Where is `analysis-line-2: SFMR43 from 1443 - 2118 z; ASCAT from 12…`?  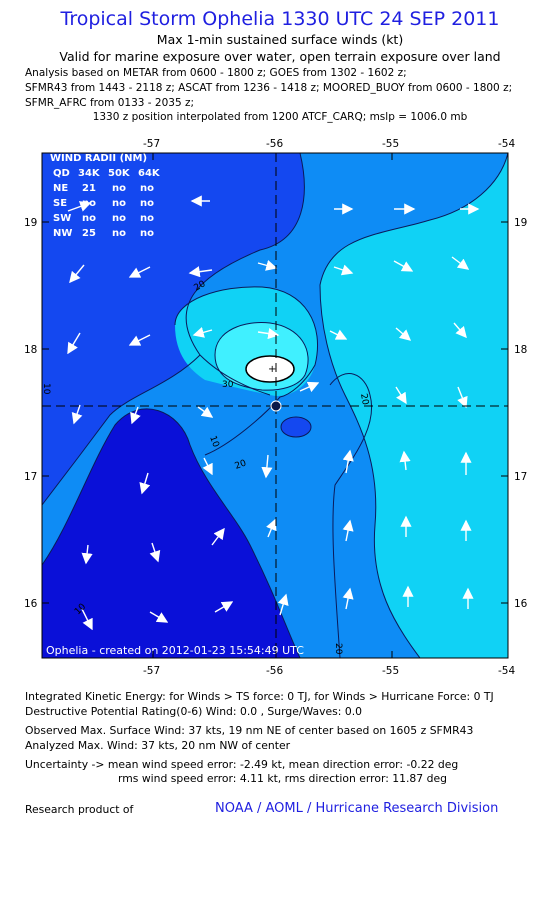
analysis-line-2: SFMR43 from 1443 - 2118 z; ASCAT from 12… is located at coordinates (269, 88).